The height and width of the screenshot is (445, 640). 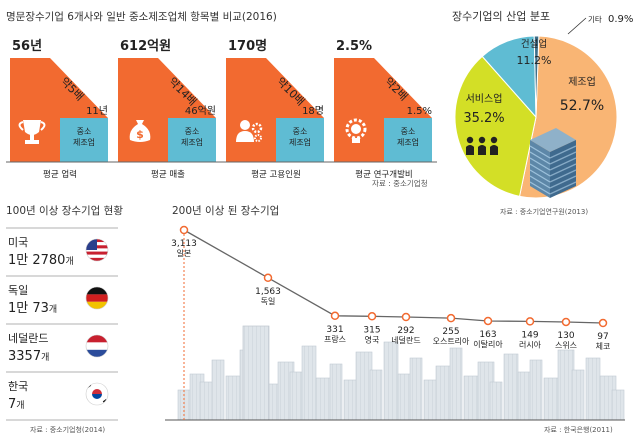 I want to click on country-item: 한국 7개, so click(x=62, y=391).